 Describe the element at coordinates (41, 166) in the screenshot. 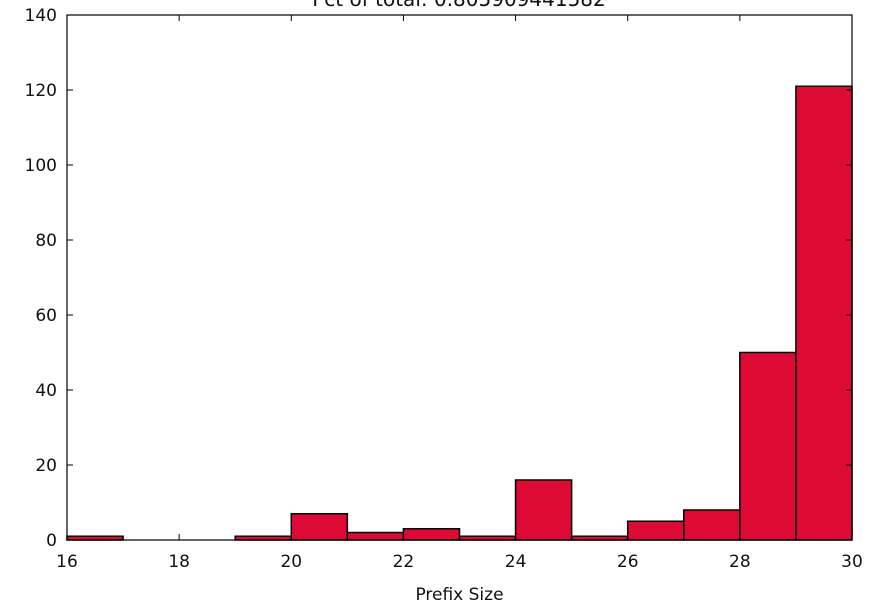

I see `y-tick-label-5: 100` at that location.